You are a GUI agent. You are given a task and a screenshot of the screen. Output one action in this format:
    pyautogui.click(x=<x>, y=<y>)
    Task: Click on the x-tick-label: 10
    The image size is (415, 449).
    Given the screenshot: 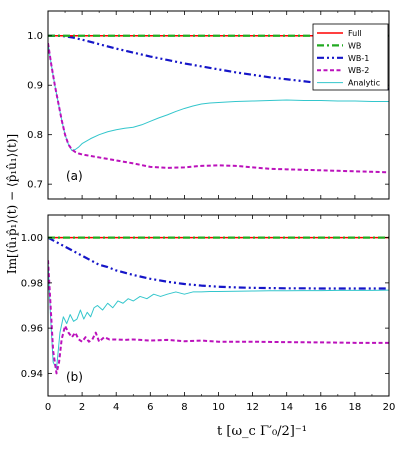 What is the action you would take?
    pyautogui.click(x=218, y=407)
    